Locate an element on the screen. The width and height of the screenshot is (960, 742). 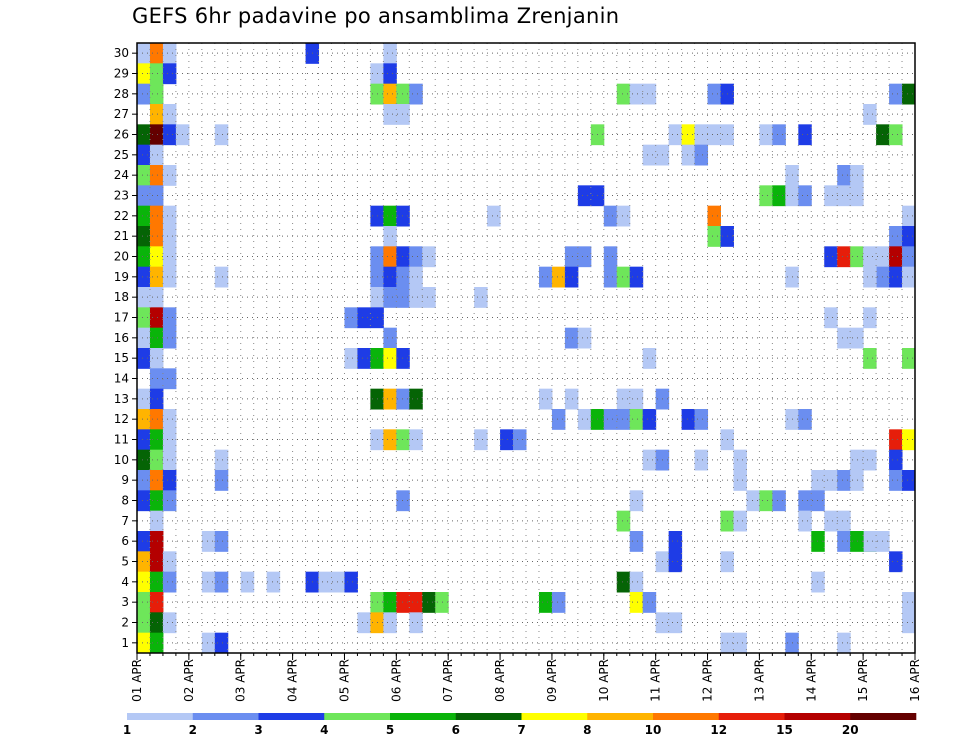
x-tick-label: 13 APR is located at coordinates (759, 680).